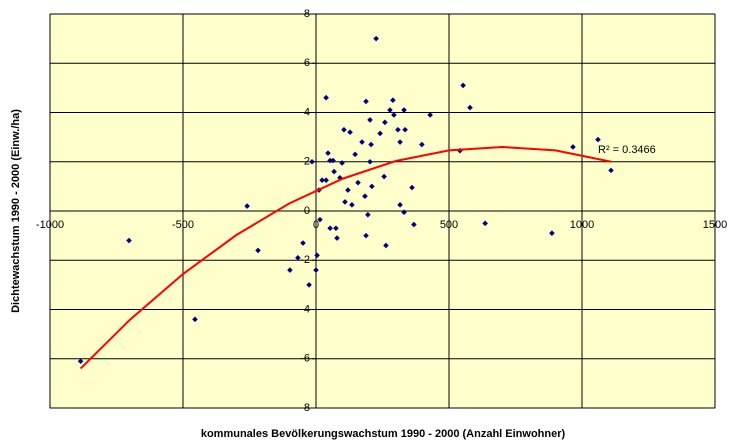 The height and width of the screenshot is (443, 730). I want to click on y-tick-label: 8, so click(307, 14).